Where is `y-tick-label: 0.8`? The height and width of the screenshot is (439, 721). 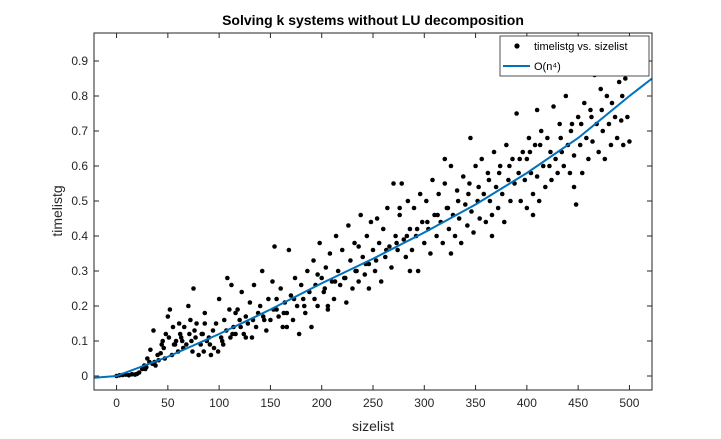
y-tick-label: 0.8 is located at coordinates (79, 96).